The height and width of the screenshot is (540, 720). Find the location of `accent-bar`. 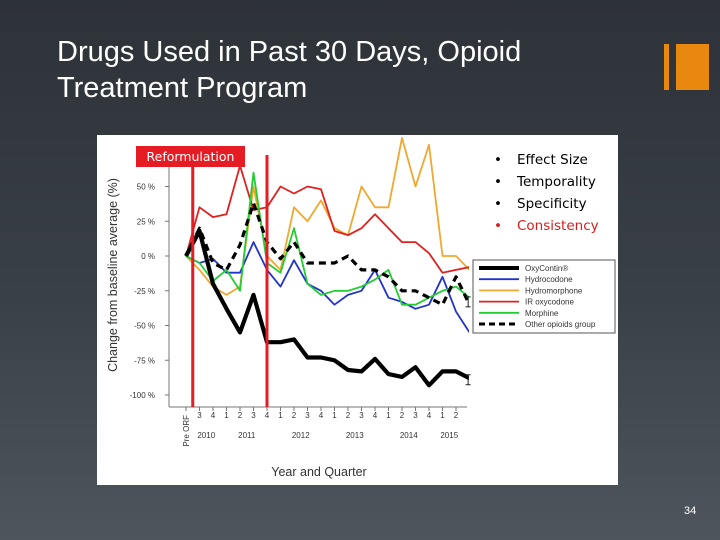

accent-bar is located at coordinates (666, 67).